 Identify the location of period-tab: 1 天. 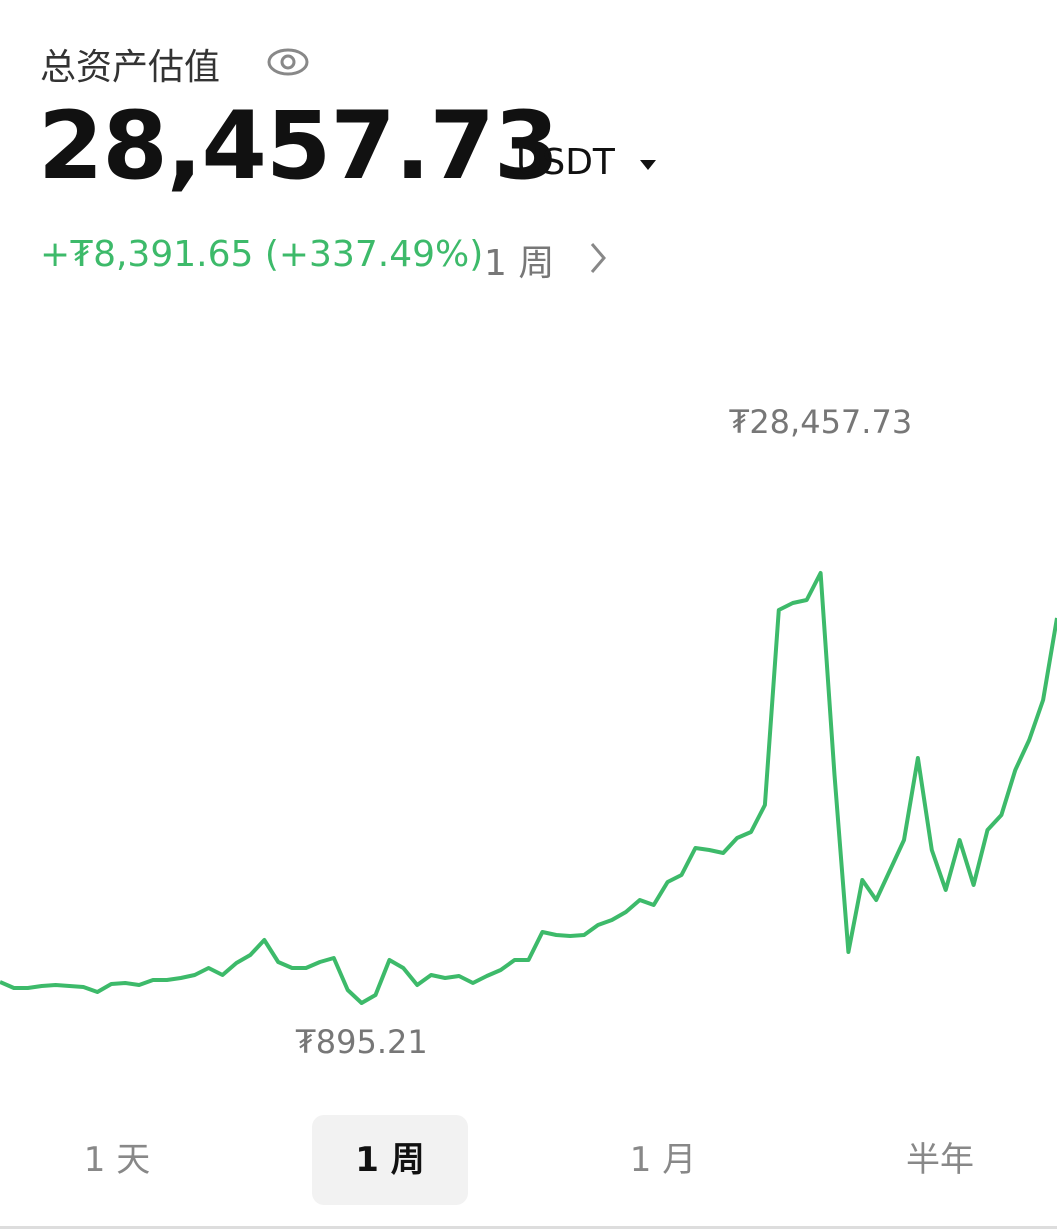
(117, 1160).